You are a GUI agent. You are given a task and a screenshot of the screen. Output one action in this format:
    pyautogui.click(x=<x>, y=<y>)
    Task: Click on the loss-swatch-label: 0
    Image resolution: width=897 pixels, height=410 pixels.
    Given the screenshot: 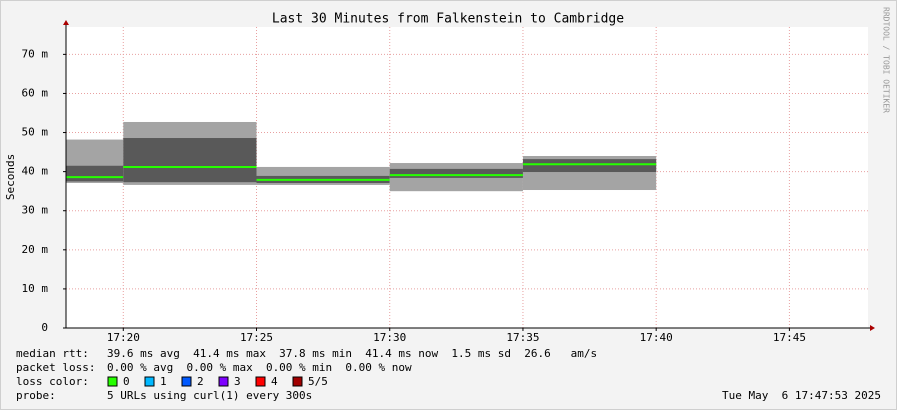 What is the action you would take?
    pyautogui.click(x=126, y=381)
    